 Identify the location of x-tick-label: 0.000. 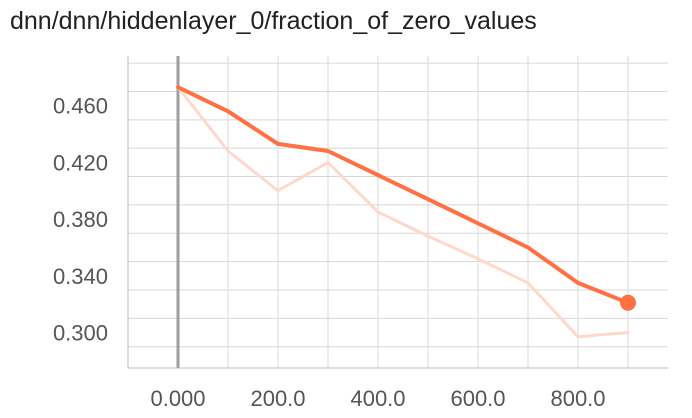
(177, 398).